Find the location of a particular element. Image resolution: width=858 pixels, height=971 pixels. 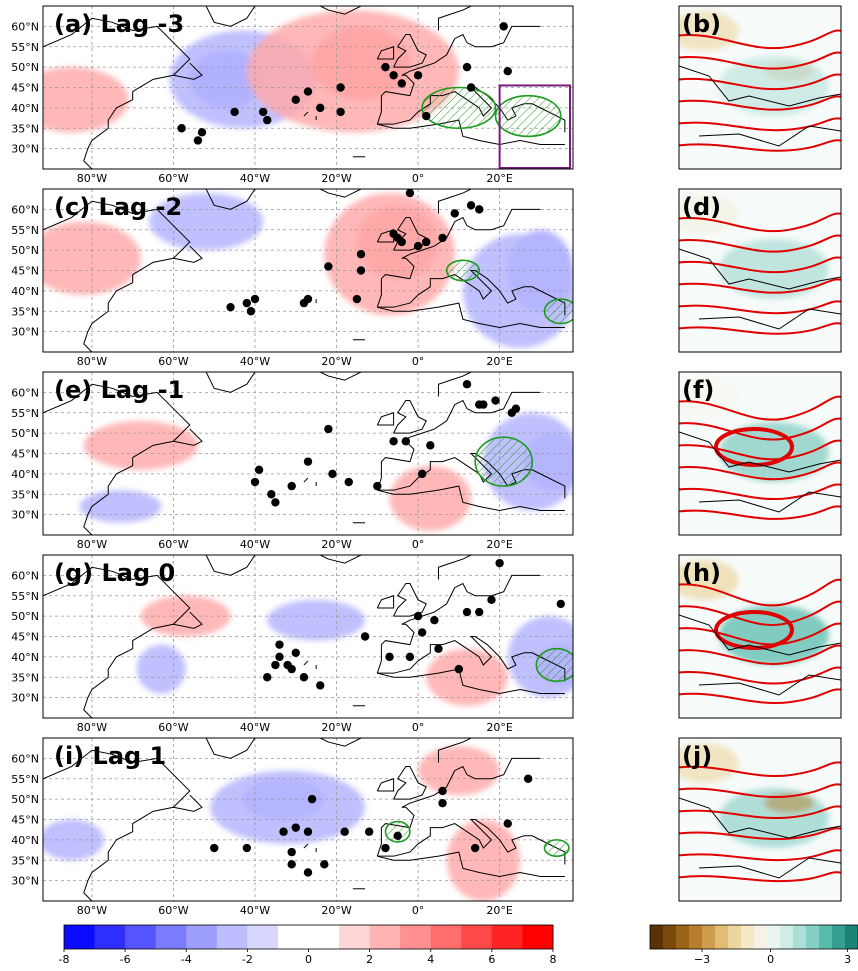

colorbars: -8 -6 -4 -2 0 2 4 6 8 −3 0 3 is located at coordinates (458, 945).